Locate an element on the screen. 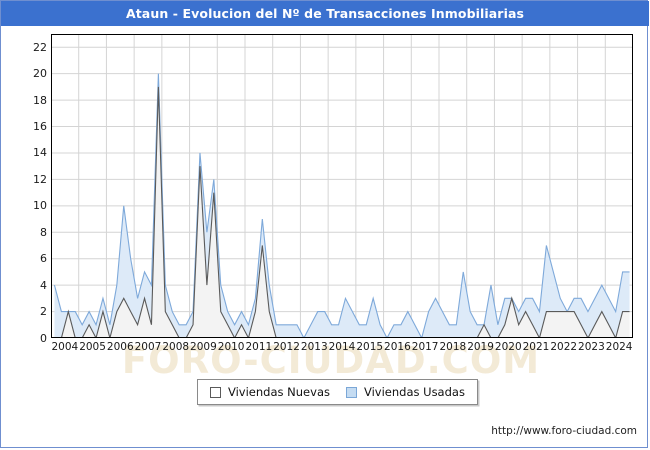 The width and height of the screenshot is (650, 450). x-axis-tick-label: 2024 is located at coordinates (619, 347).